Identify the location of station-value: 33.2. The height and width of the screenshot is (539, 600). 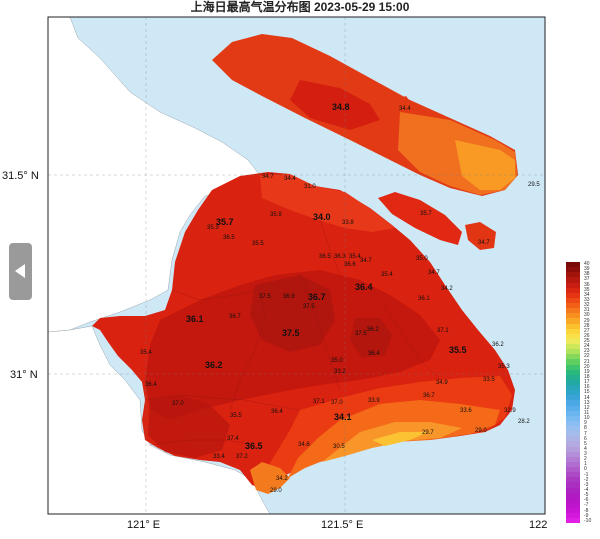
(340, 372).